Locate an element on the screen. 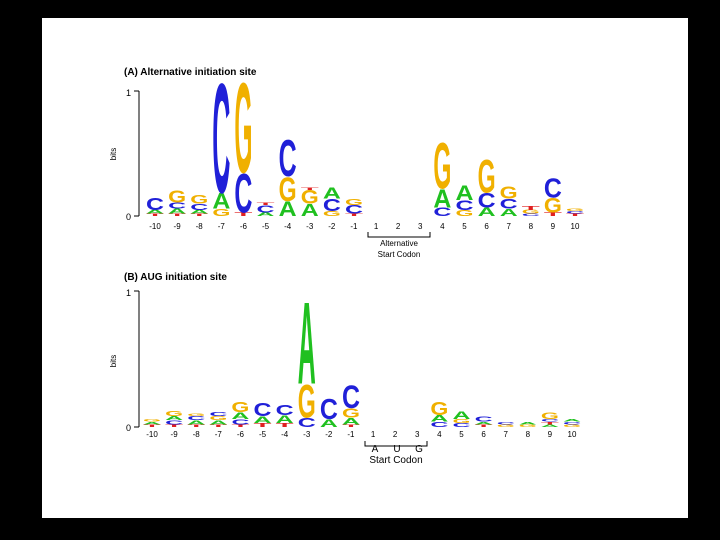  panel-b-letter-g-pos5-4: G is located at coordinates (240, 407).